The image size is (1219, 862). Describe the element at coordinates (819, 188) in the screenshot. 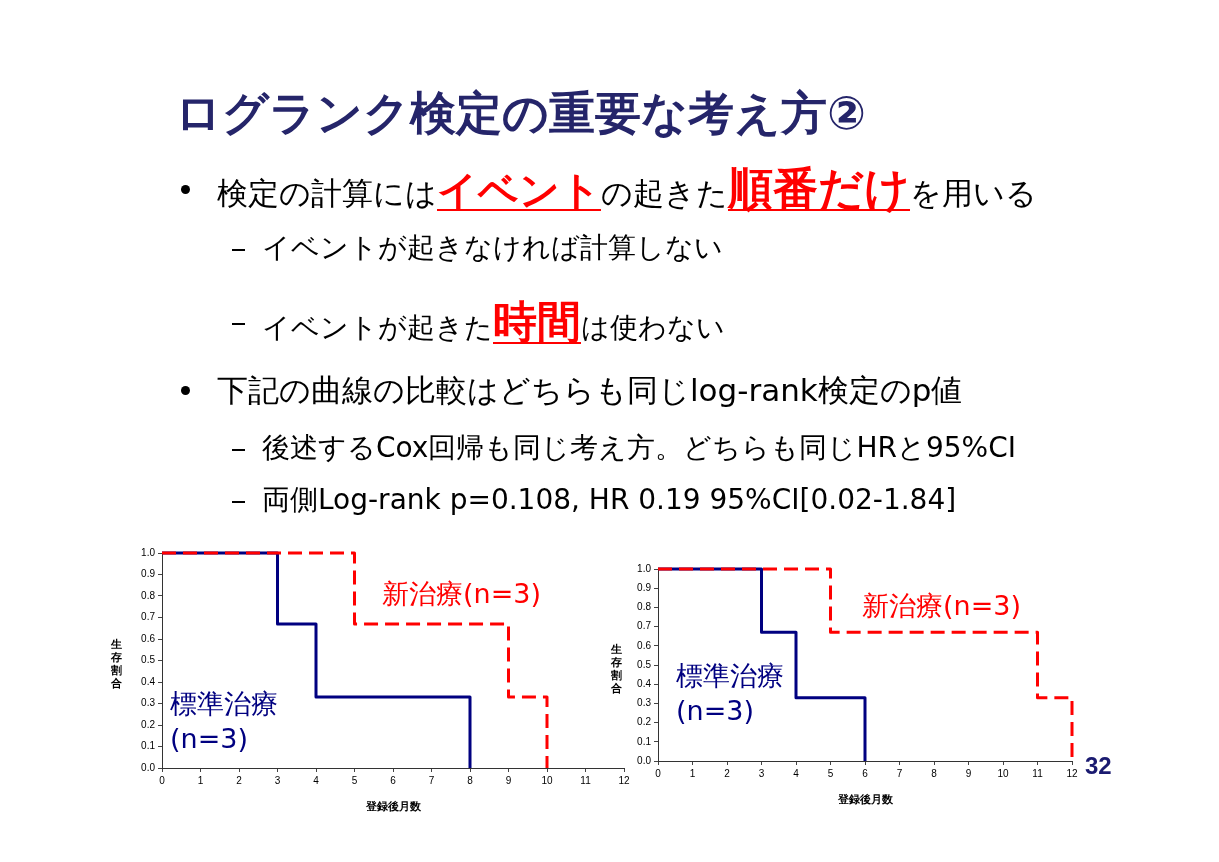

I see `text: 順番だけ` at that location.